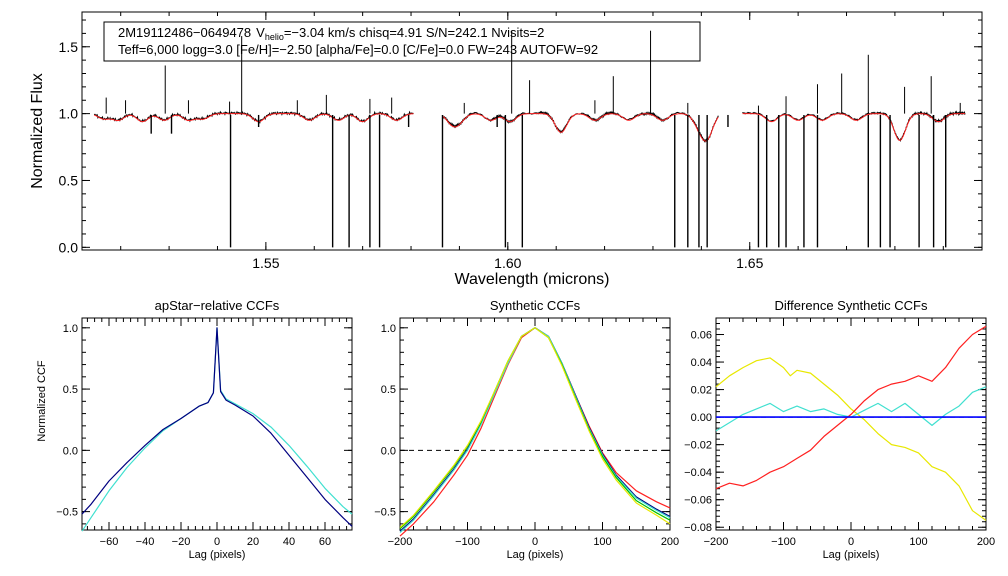 Image resolution: width=1008 pixels, height=576 pixels. Describe the element at coordinates (274, 37) in the screenshot. I see `header-v-subscript: helio` at that location.